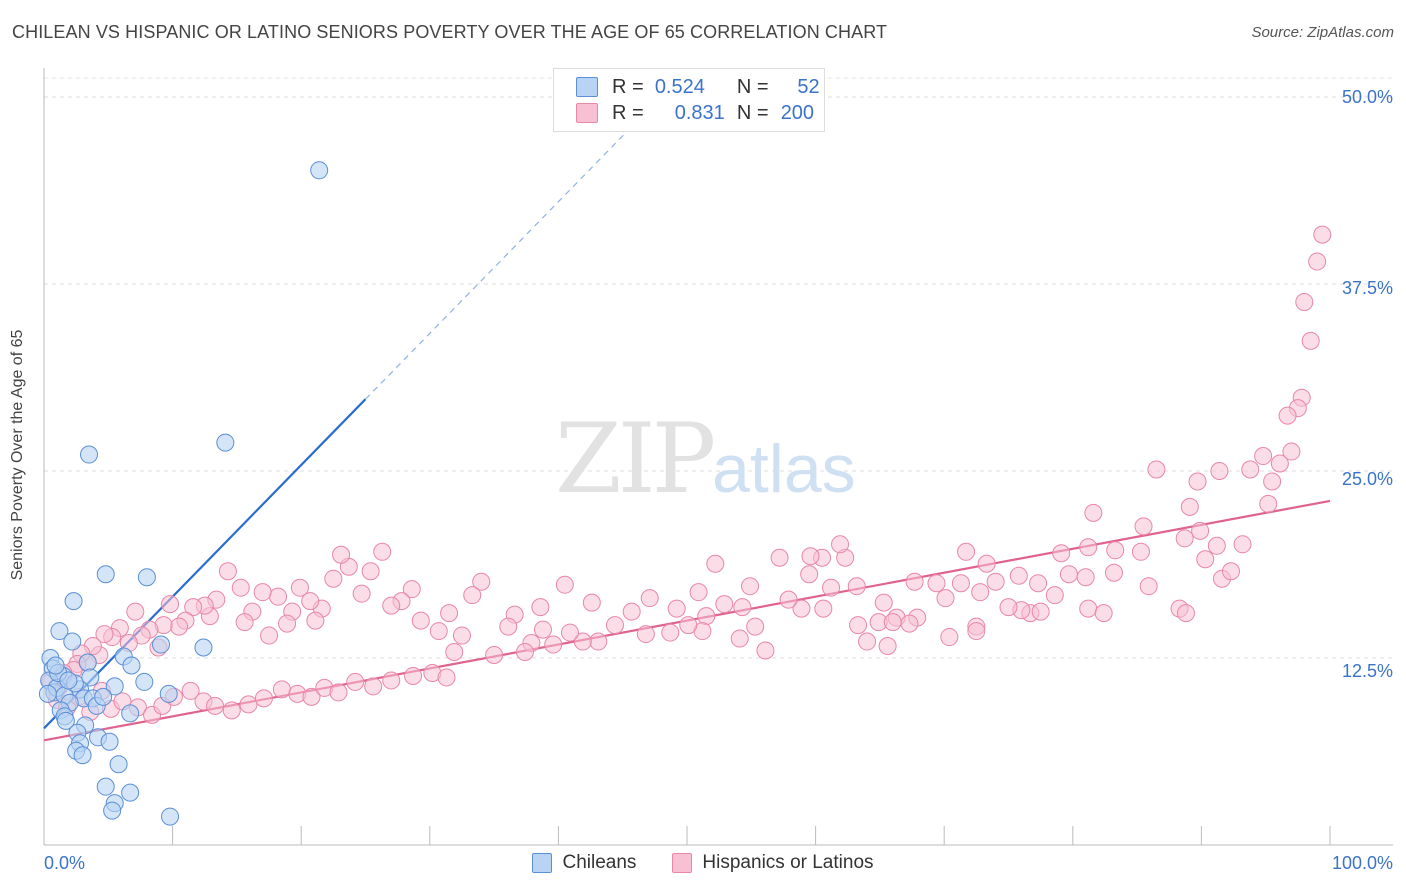 This screenshot has height=892, width=1406. I want to click on n-label: N =, so click(752, 112).